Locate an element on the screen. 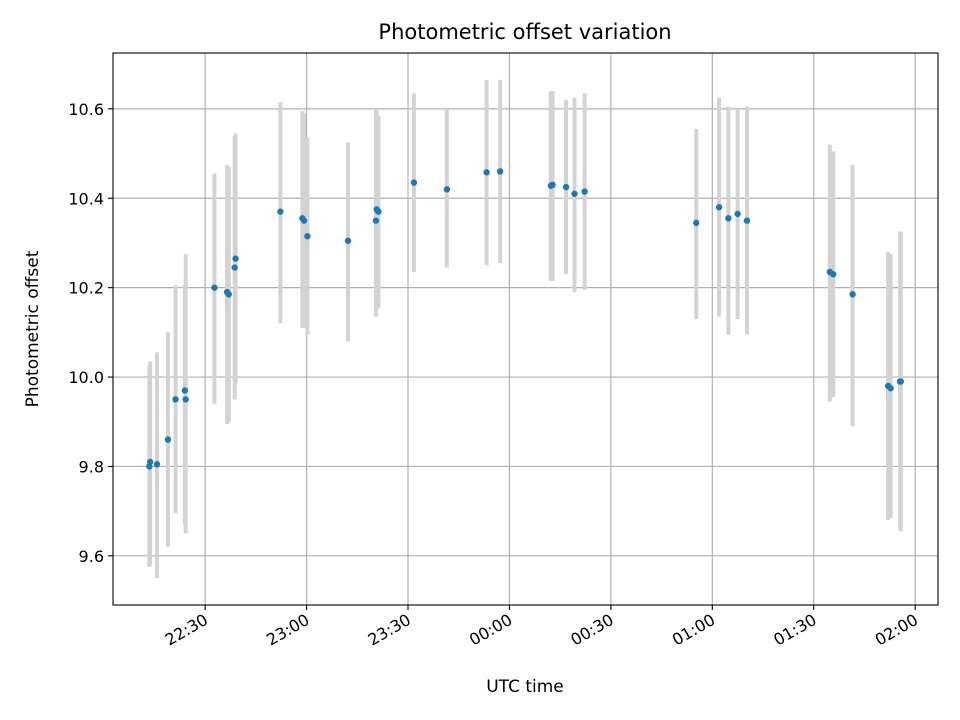 The width and height of the screenshot is (960, 720). chart-title: Photometric offset variation is located at coordinates (524, 32).